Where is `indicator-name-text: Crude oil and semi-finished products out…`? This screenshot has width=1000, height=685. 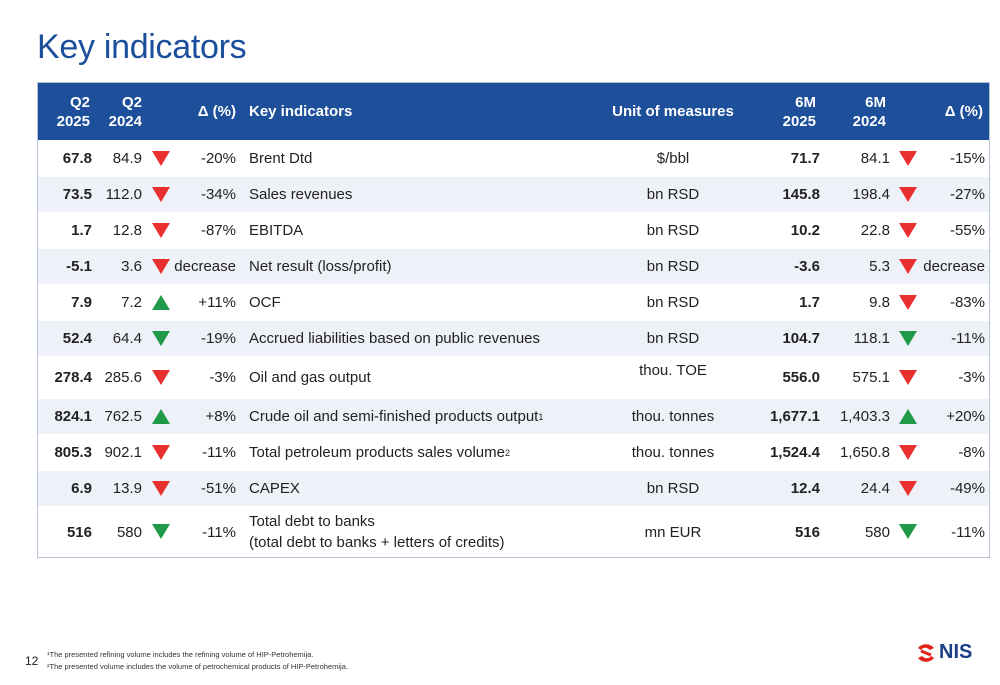 indicator-name-text: Crude oil and semi-finished products out… is located at coordinates (394, 416).